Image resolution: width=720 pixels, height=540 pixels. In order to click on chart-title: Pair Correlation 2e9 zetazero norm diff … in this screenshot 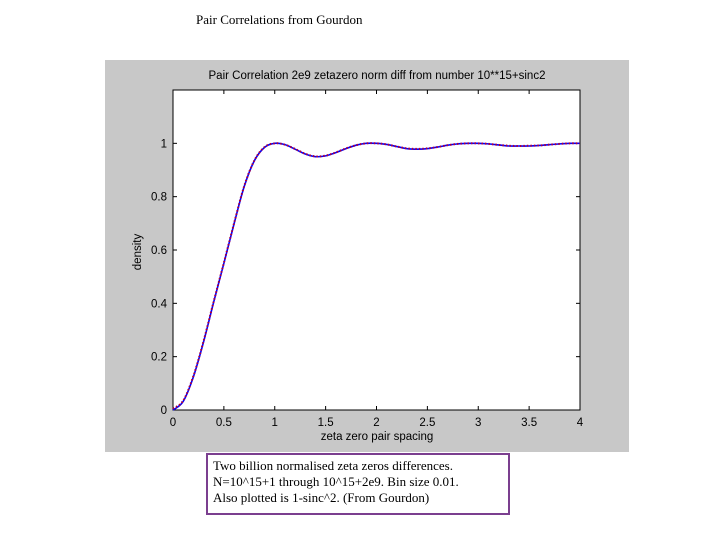, I will do `click(377, 76)`.